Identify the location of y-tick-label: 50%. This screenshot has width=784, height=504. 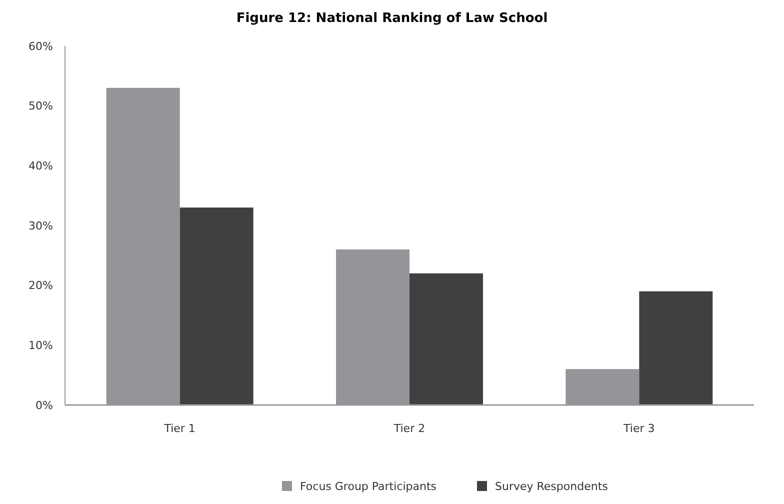
(40, 106).